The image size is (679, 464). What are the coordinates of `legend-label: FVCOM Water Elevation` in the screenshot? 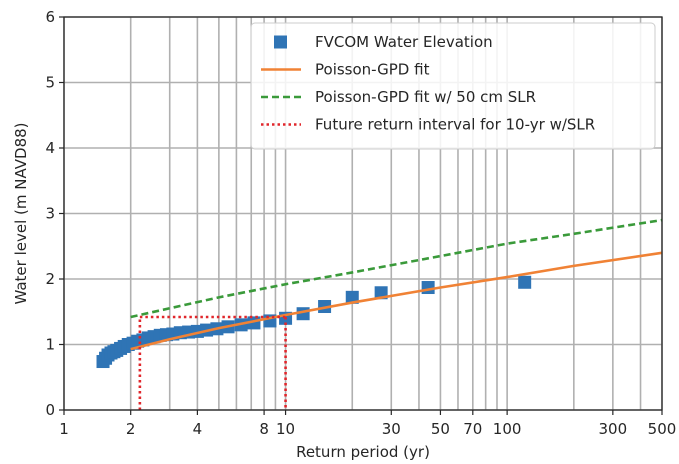 It's located at (404, 42).